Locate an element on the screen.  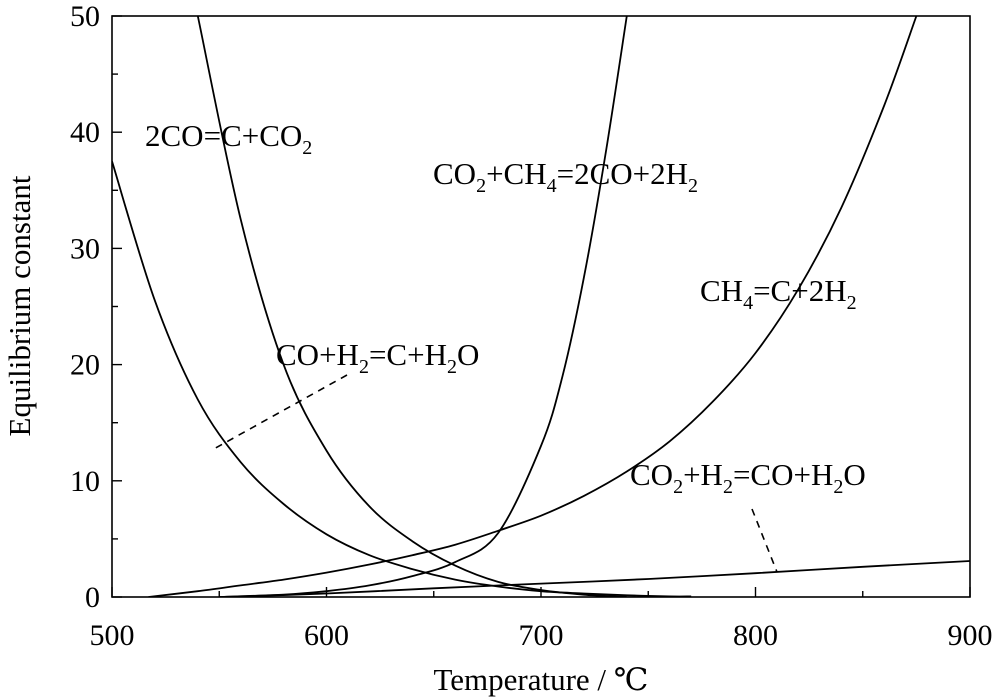
x-axis-title: Temperature / ℃ is located at coordinates (541, 679).